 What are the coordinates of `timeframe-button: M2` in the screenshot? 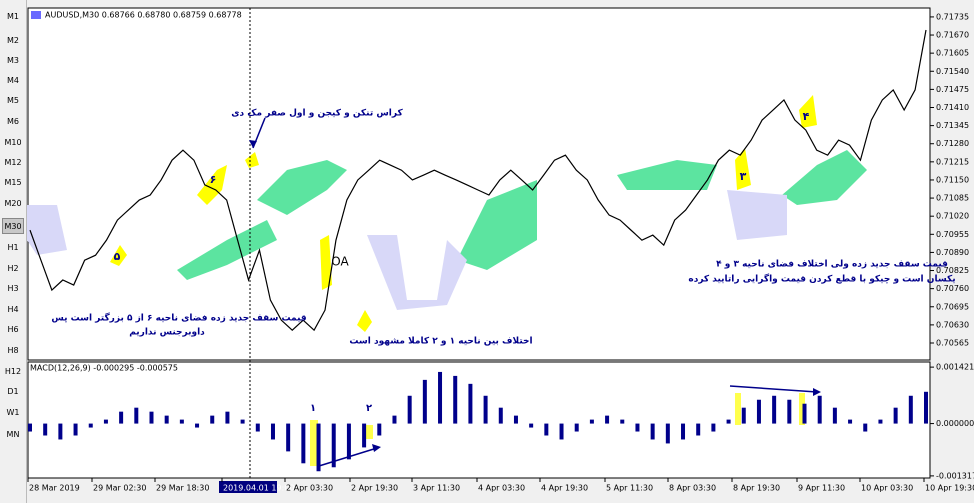 It's located at (13, 40).